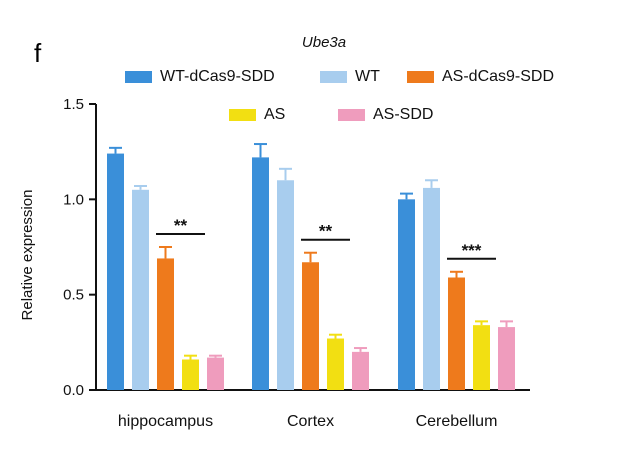 This screenshot has width=618, height=461. Describe the element at coordinates (457, 421) in the screenshot. I see `x-tick-label: Cerebellum` at that location.